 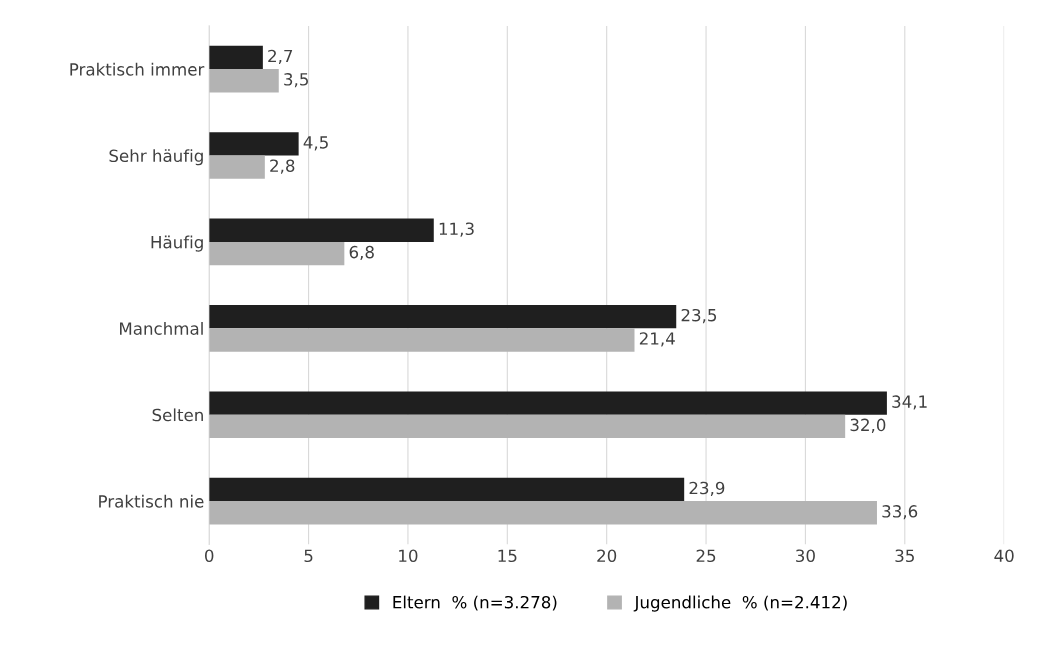 I want to click on data-label: 21,4, so click(x=657, y=339).